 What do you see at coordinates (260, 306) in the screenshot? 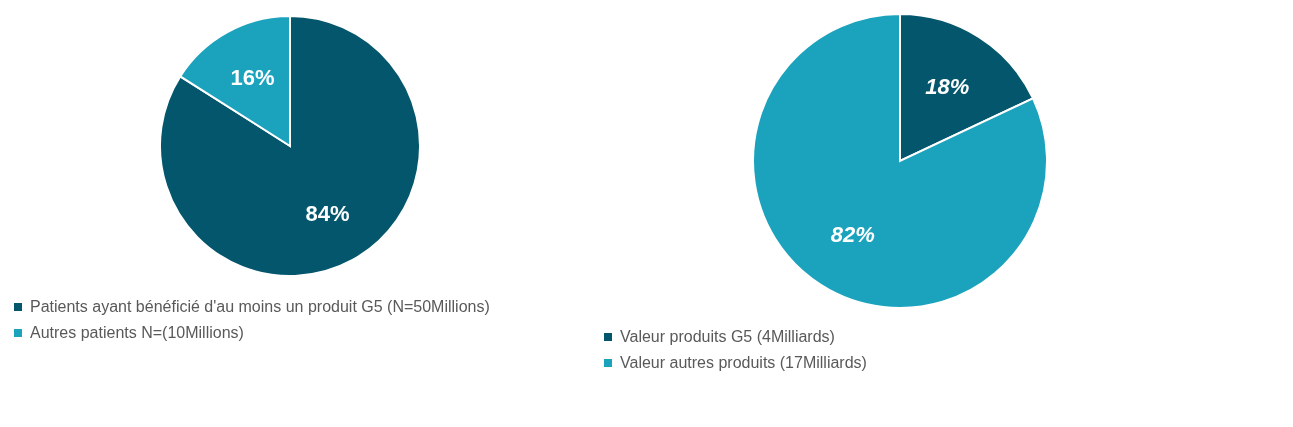
I see `legend-label: Patients ayant bénéficié d'au moins un produit G5 (N=50Millions)` at bounding box center [260, 306].